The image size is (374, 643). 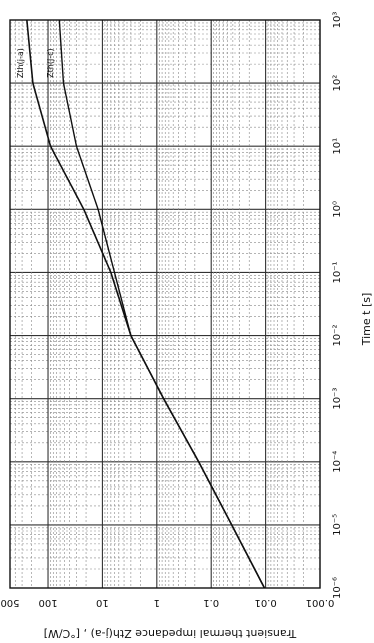 I want to click on impedance-tick-label: 10, so click(x=102, y=602).